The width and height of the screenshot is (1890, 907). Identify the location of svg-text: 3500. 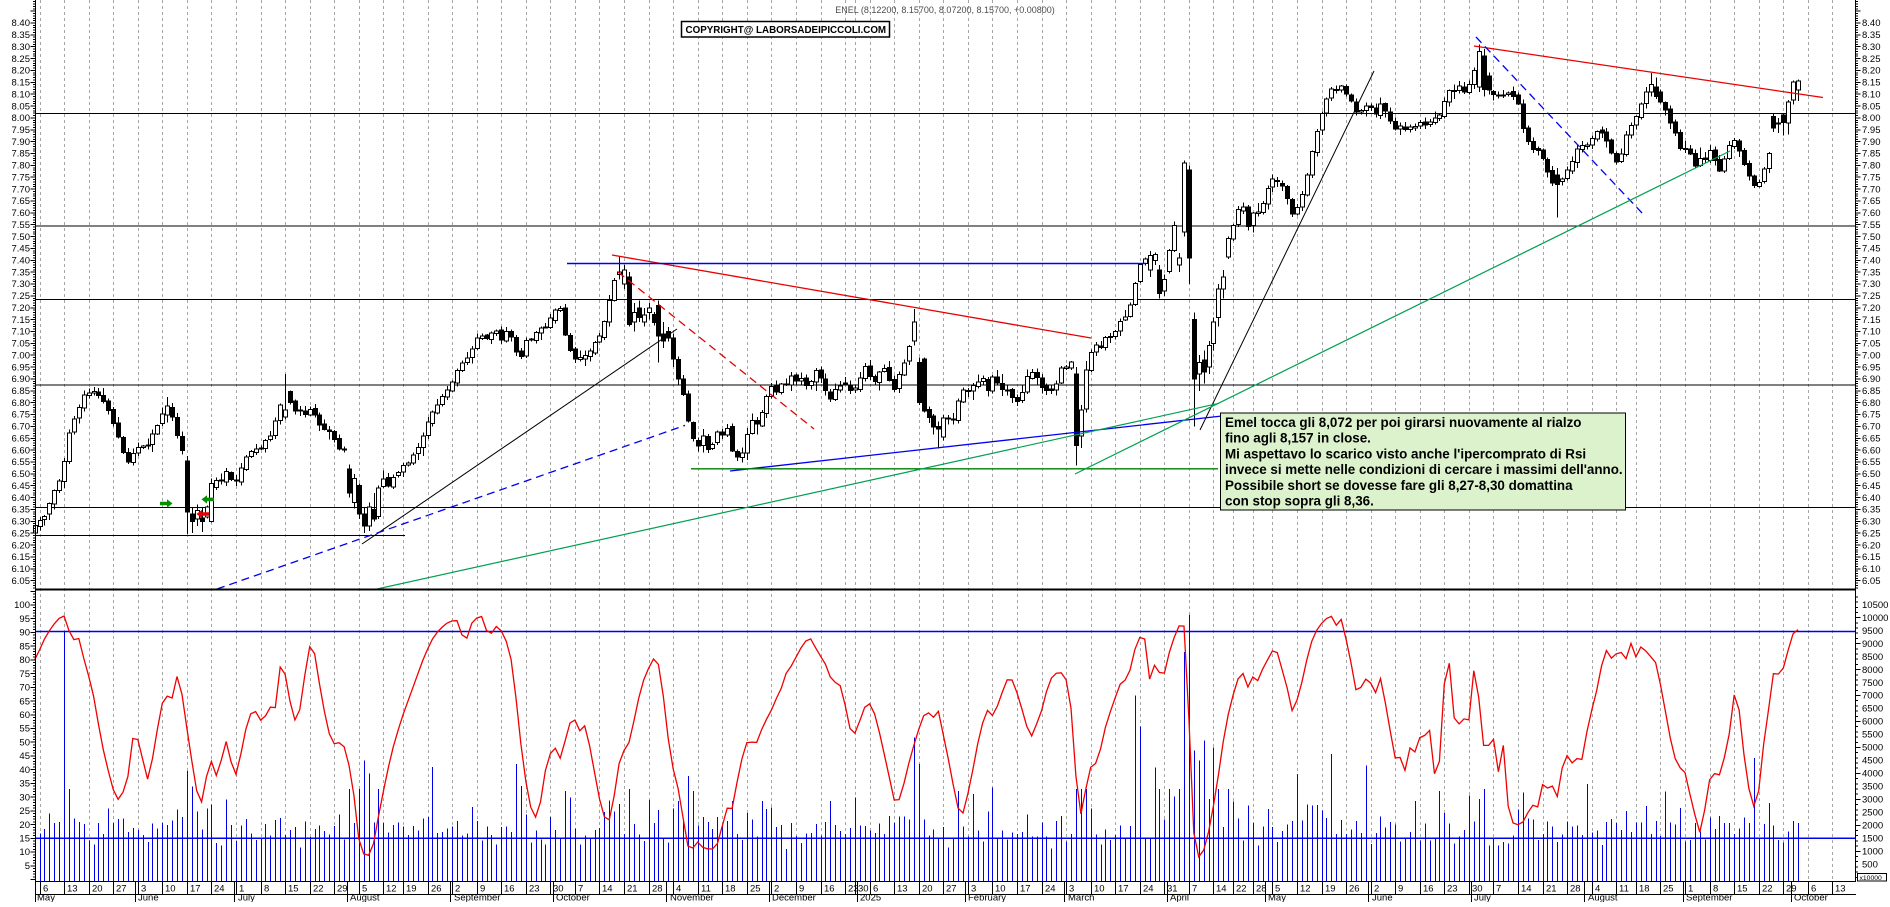
(1872, 787).